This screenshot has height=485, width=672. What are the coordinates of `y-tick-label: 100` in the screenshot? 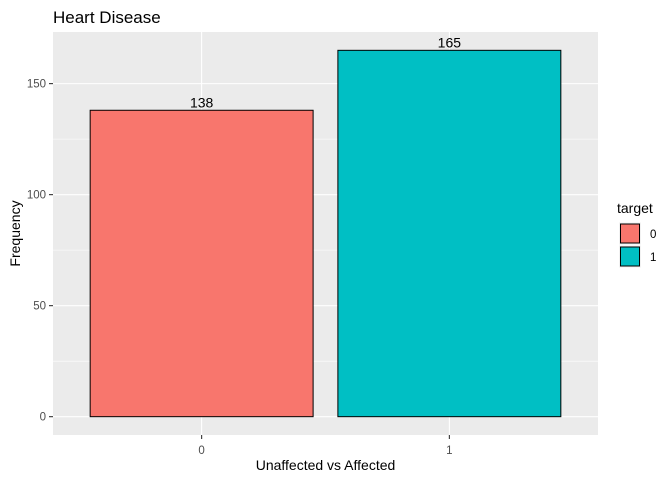 It's located at (36, 196).